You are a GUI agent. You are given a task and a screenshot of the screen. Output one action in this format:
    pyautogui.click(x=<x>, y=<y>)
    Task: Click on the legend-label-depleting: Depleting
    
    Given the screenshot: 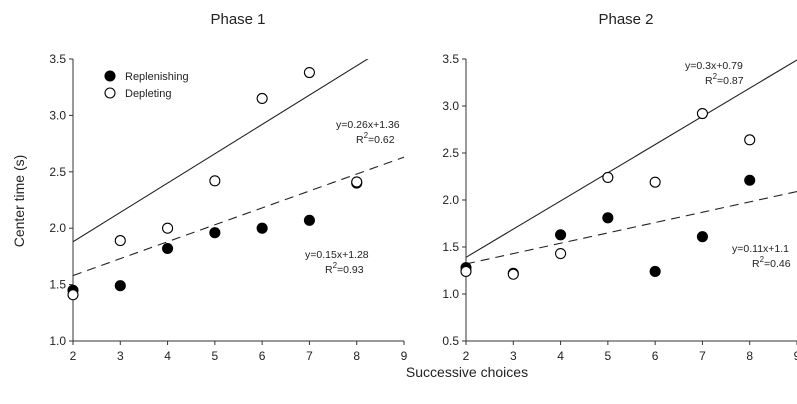 What is the action you would take?
    pyautogui.click(x=148, y=94)
    